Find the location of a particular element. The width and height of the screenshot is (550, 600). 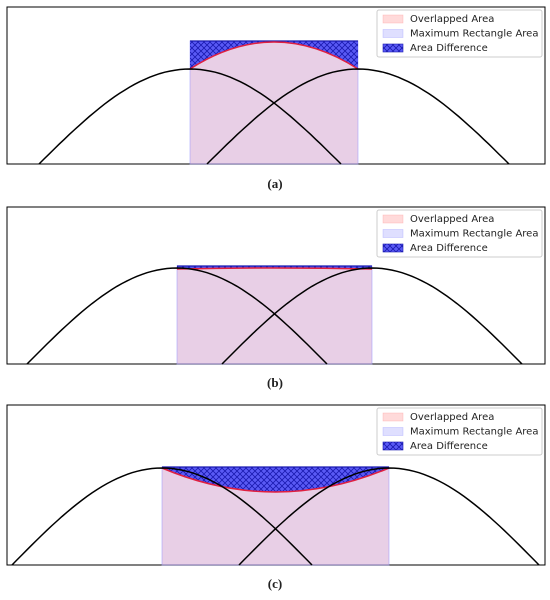

max-rectangle is located at coordinates (274, 315).